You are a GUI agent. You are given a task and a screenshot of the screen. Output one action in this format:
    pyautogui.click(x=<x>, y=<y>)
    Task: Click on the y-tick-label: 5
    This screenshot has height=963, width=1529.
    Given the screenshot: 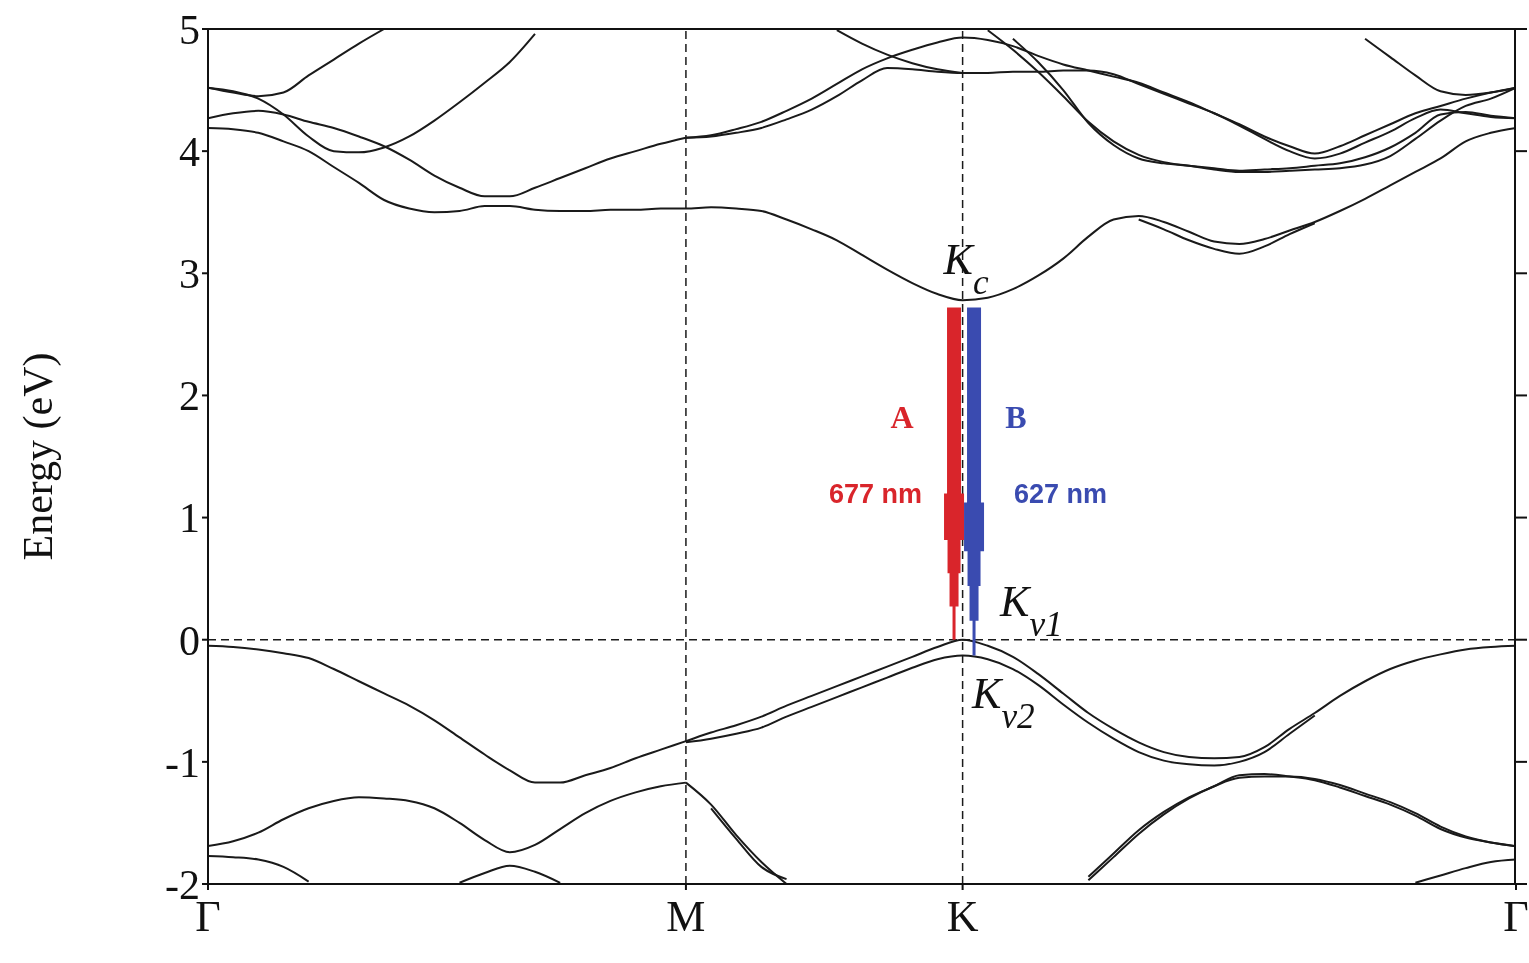 What is the action you would take?
    pyautogui.click(x=189, y=29)
    